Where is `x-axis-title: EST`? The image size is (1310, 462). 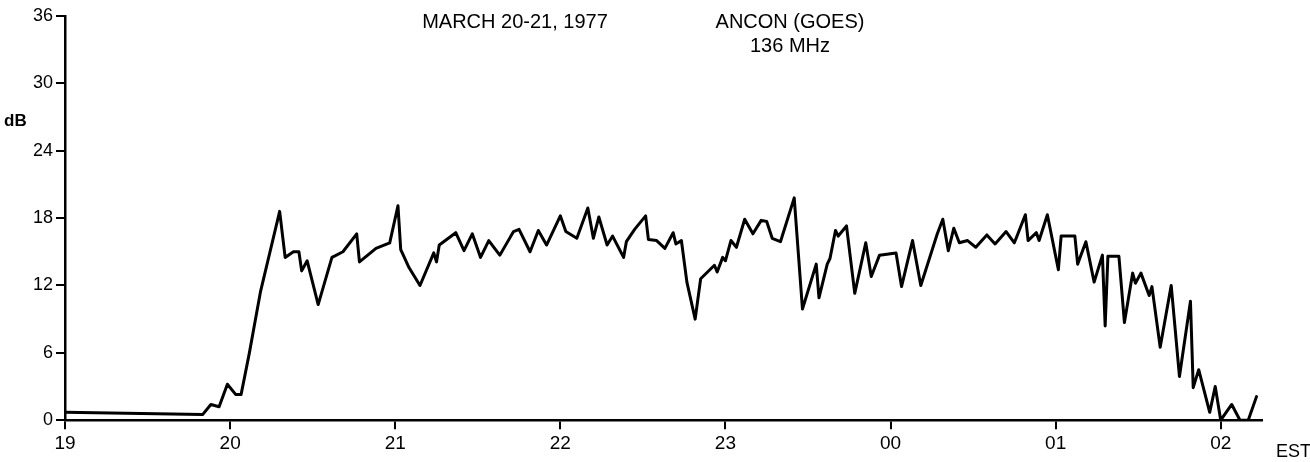 x-axis-title: EST is located at coordinates (1293, 451).